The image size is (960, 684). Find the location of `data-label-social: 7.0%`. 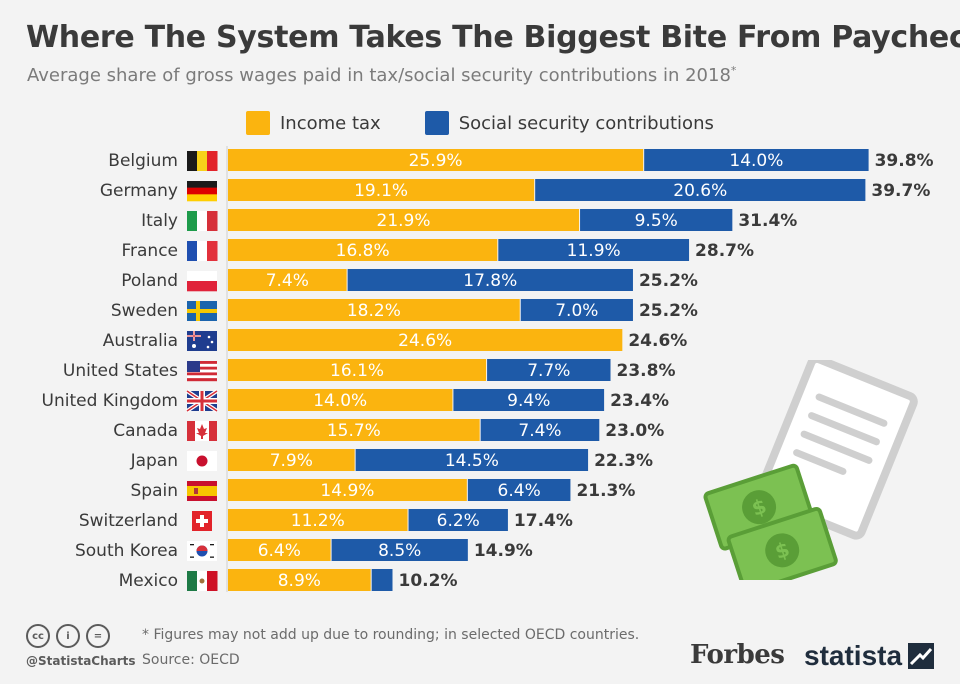

data-label-social: 7.0% is located at coordinates (576, 311).